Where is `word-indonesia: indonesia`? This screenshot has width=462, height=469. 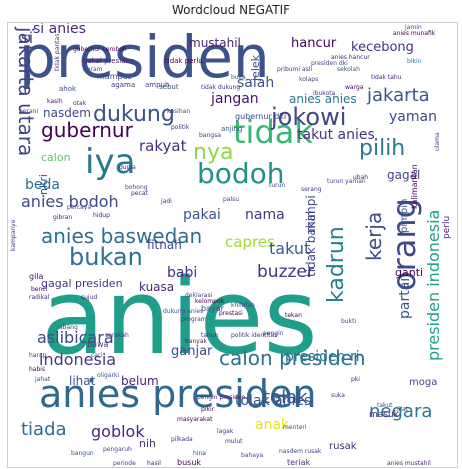 word-indonesia: indonesia is located at coordinates (77, 359).